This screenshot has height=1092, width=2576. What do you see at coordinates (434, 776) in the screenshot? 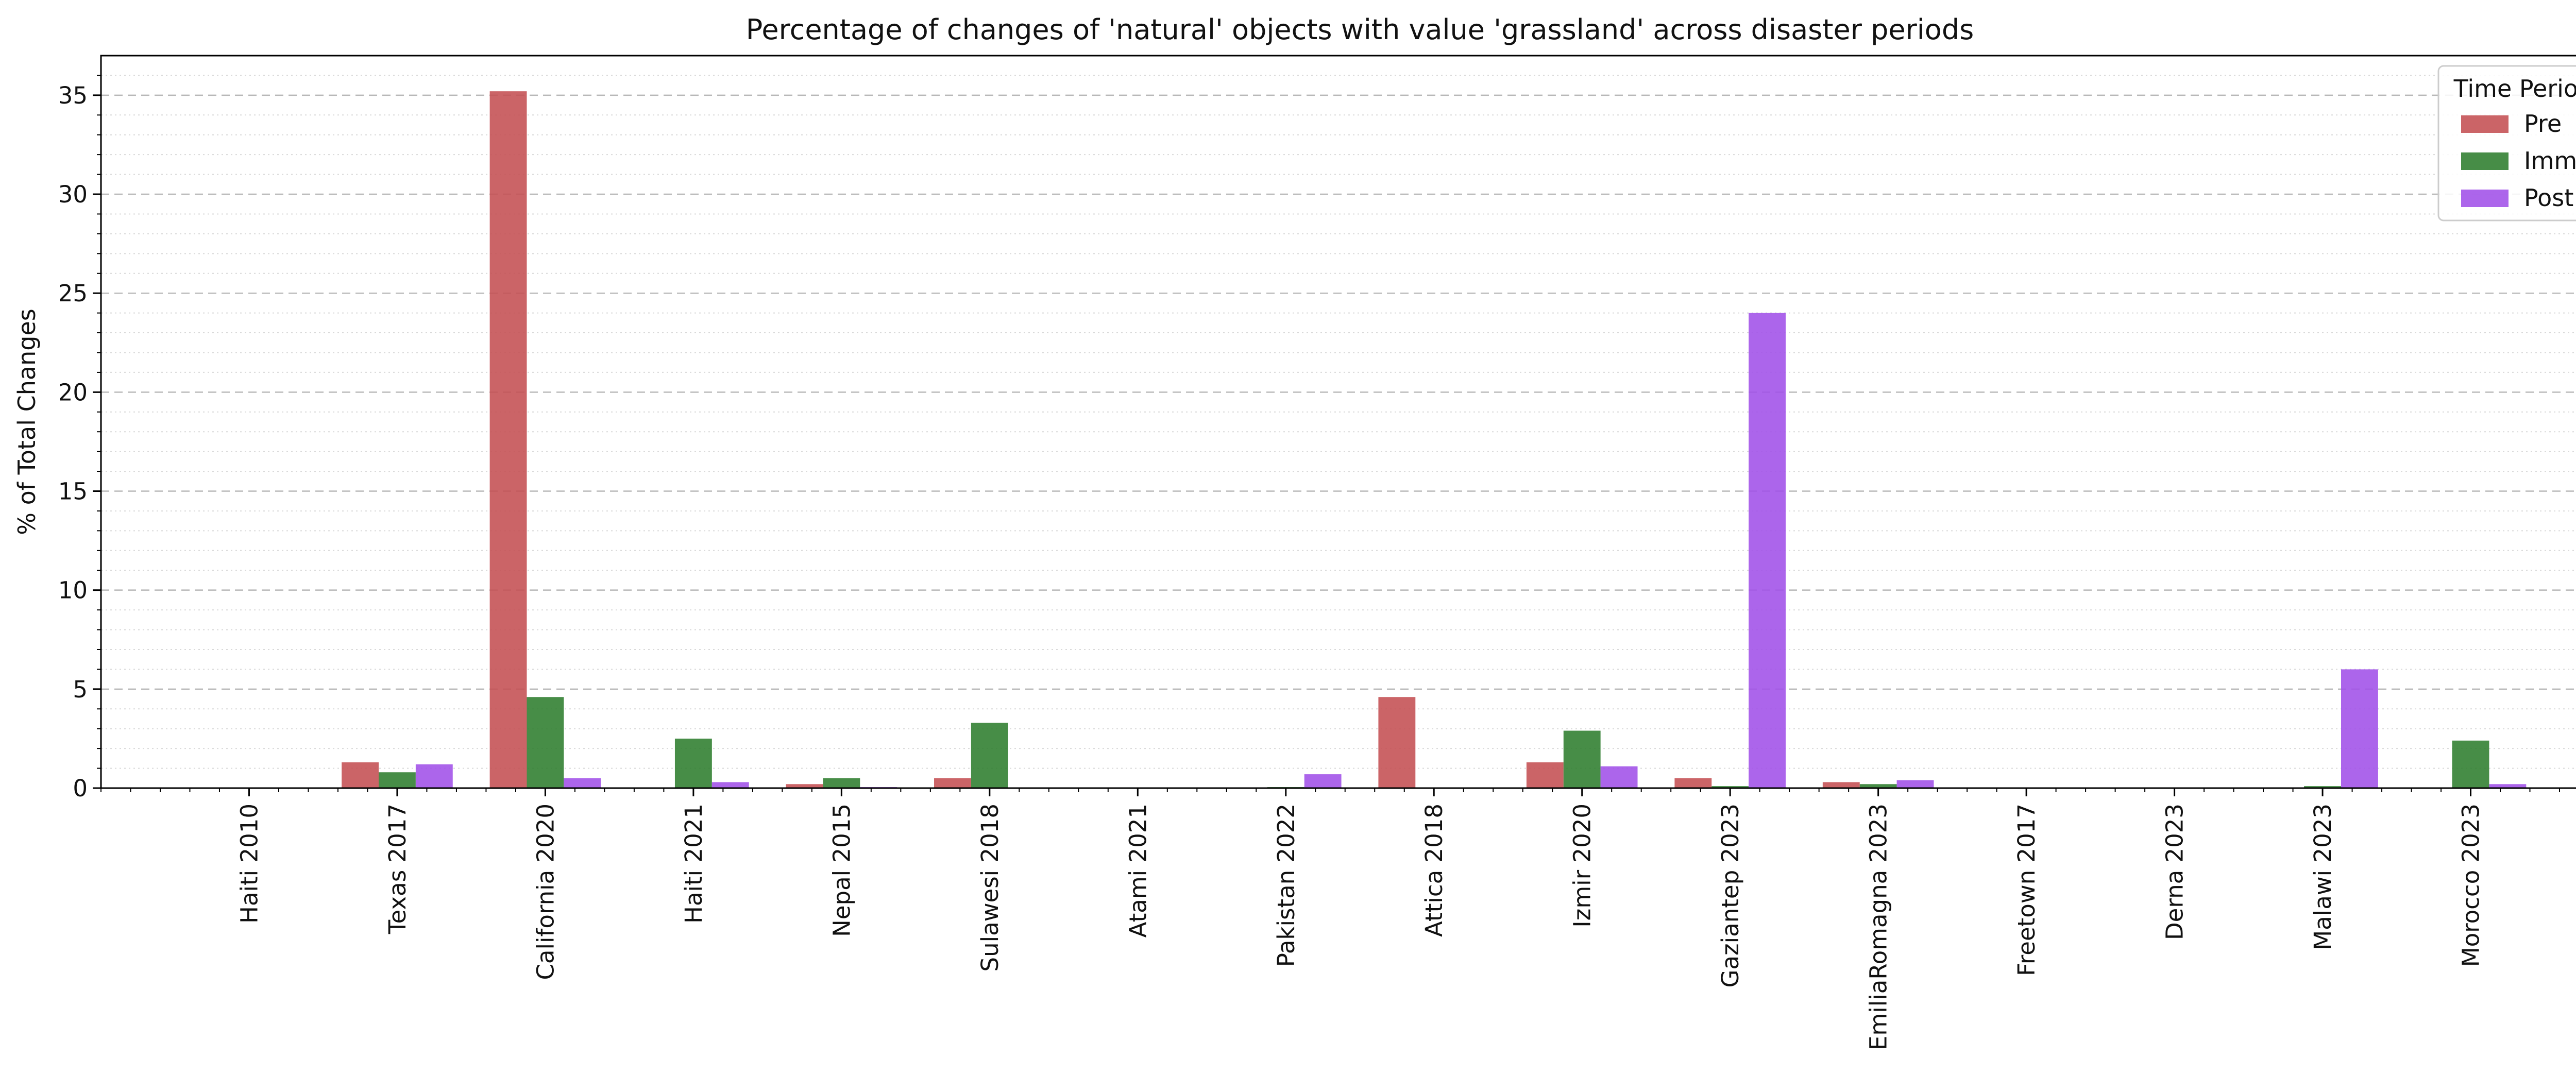
I see `bar-post-texas-2017` at bounding box center [434, 776].